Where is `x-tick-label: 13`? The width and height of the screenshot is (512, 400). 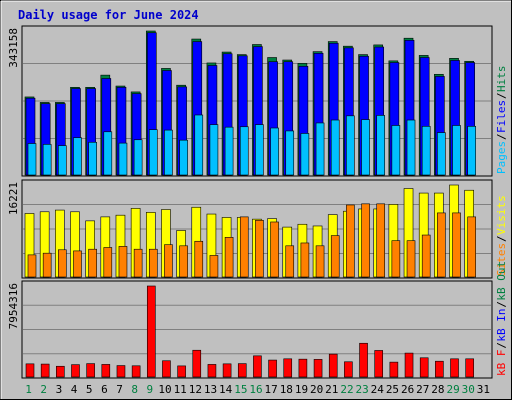
x-tick-label: 13 is located at coordinates (210, 389).